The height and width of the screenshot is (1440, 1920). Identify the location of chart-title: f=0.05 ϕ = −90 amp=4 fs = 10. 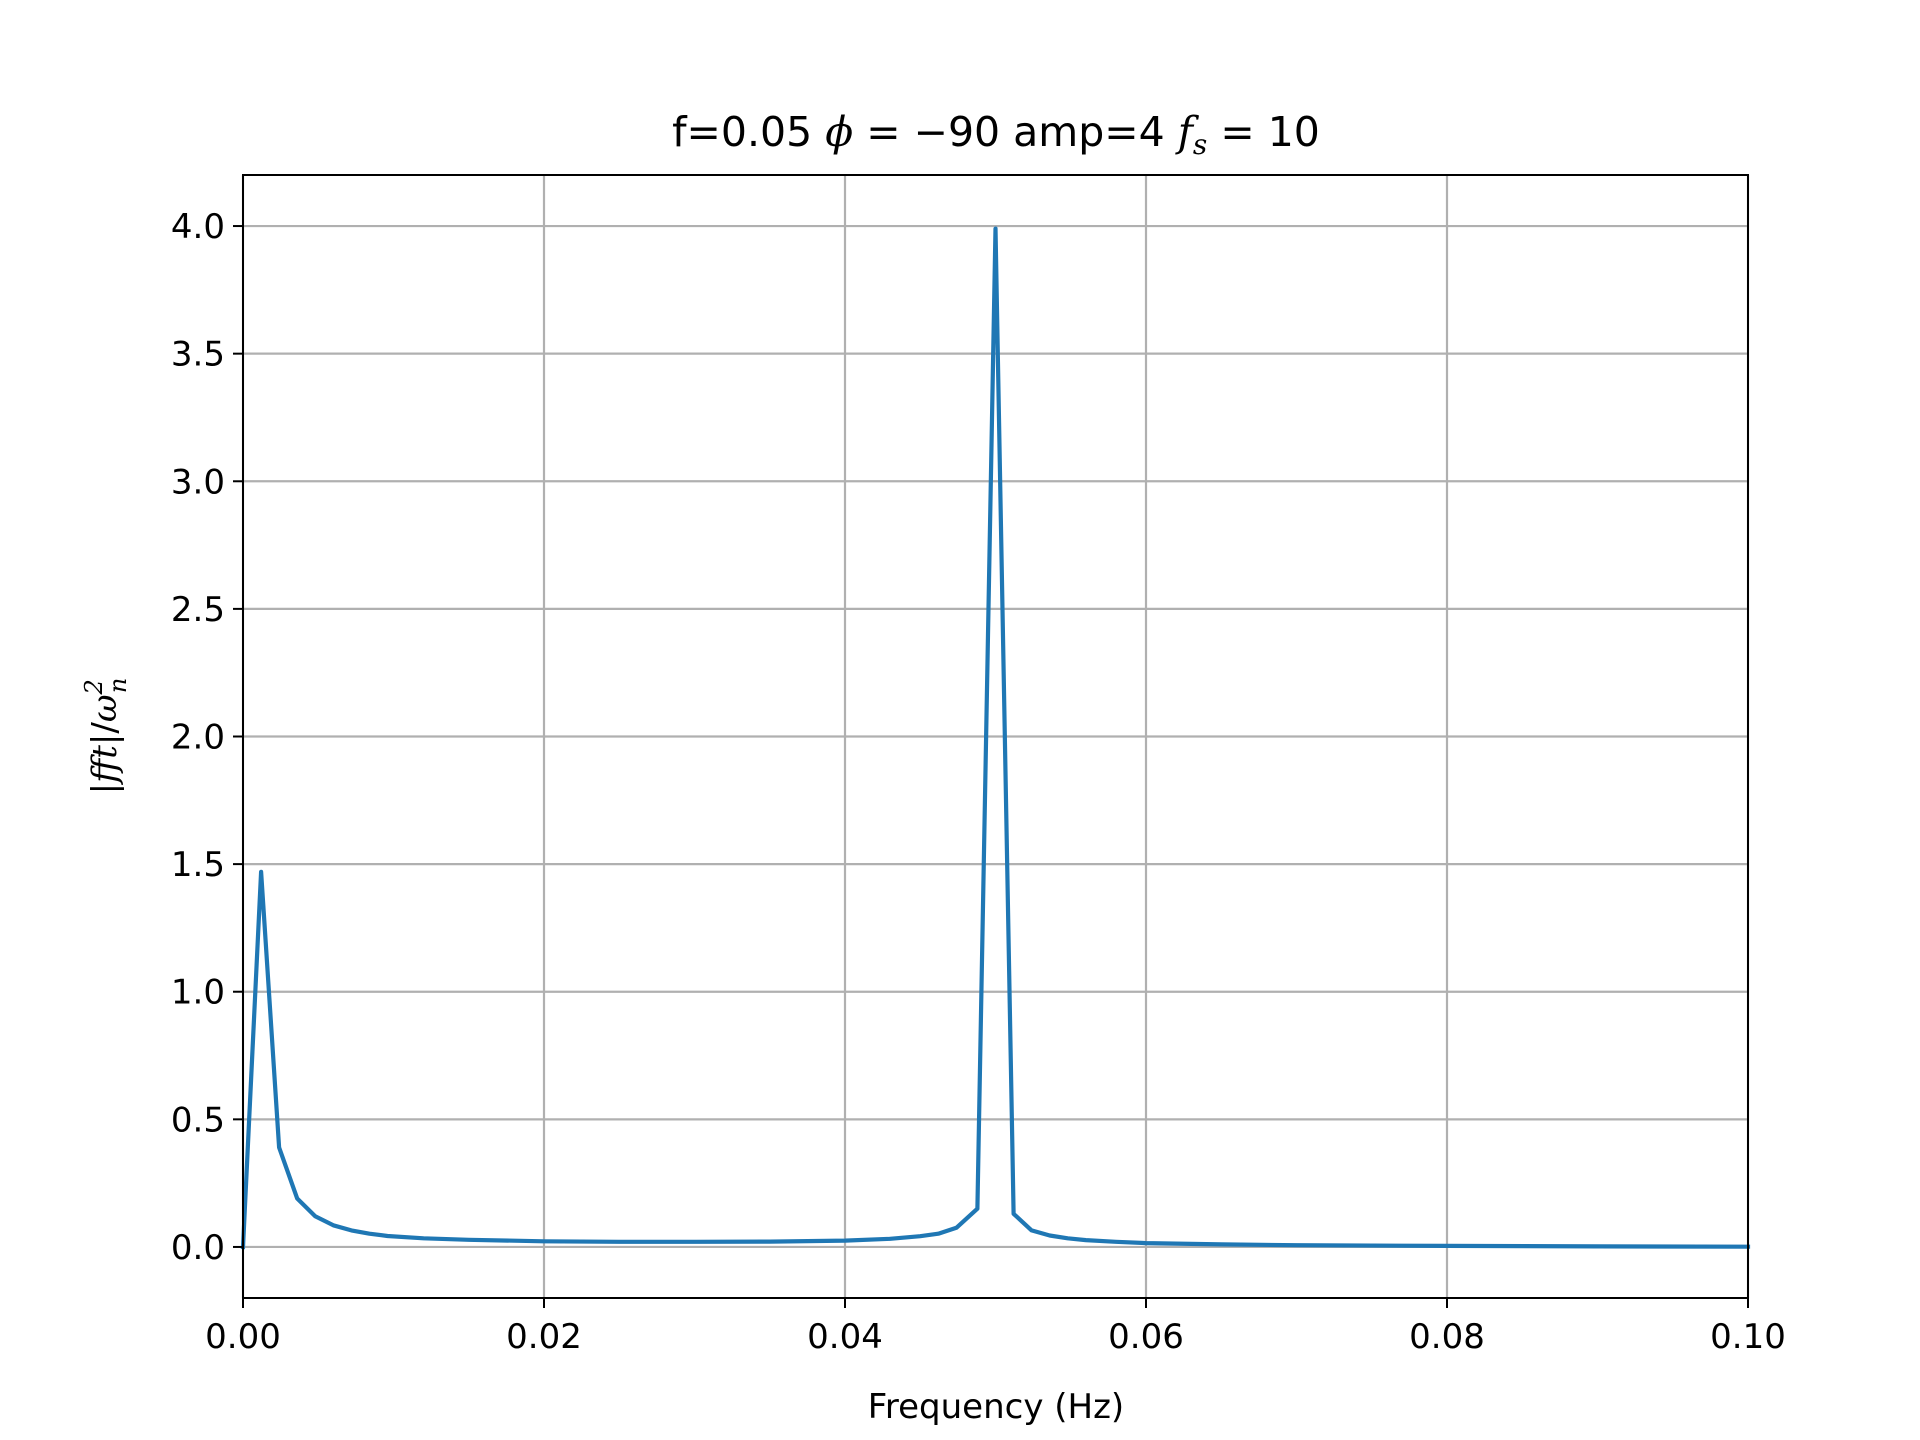
(996, 134).